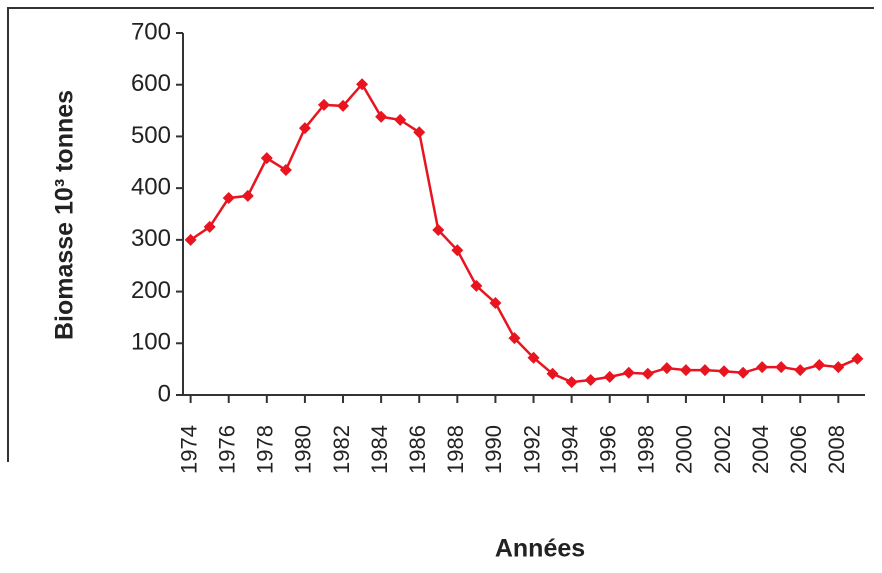 This screenshot has width=882, height=573. What do you see at coordinates (65, 215) in the screenshot?
I see `y-axis-label: Biomasse 10³ tonnes` at bounding box center [65, 215].